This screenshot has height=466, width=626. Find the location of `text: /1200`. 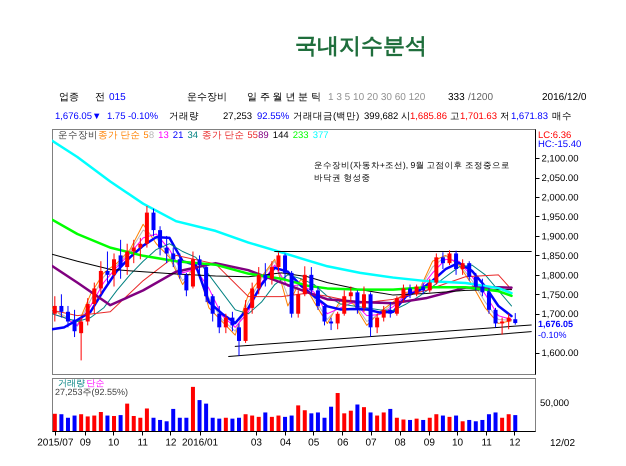

text: /1200 is located at coordinates (481, 97).